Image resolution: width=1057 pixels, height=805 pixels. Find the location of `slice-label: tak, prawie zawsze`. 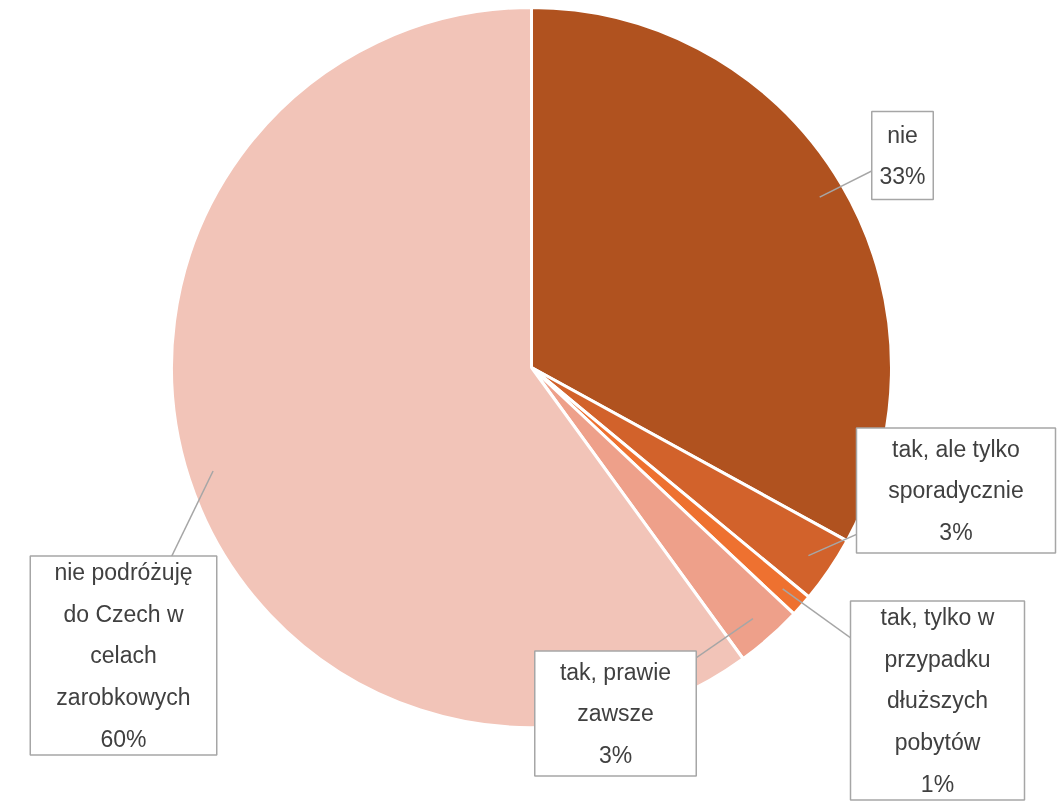

slice-label: tak, prawie zawsze is located at coordinates (615, 692).